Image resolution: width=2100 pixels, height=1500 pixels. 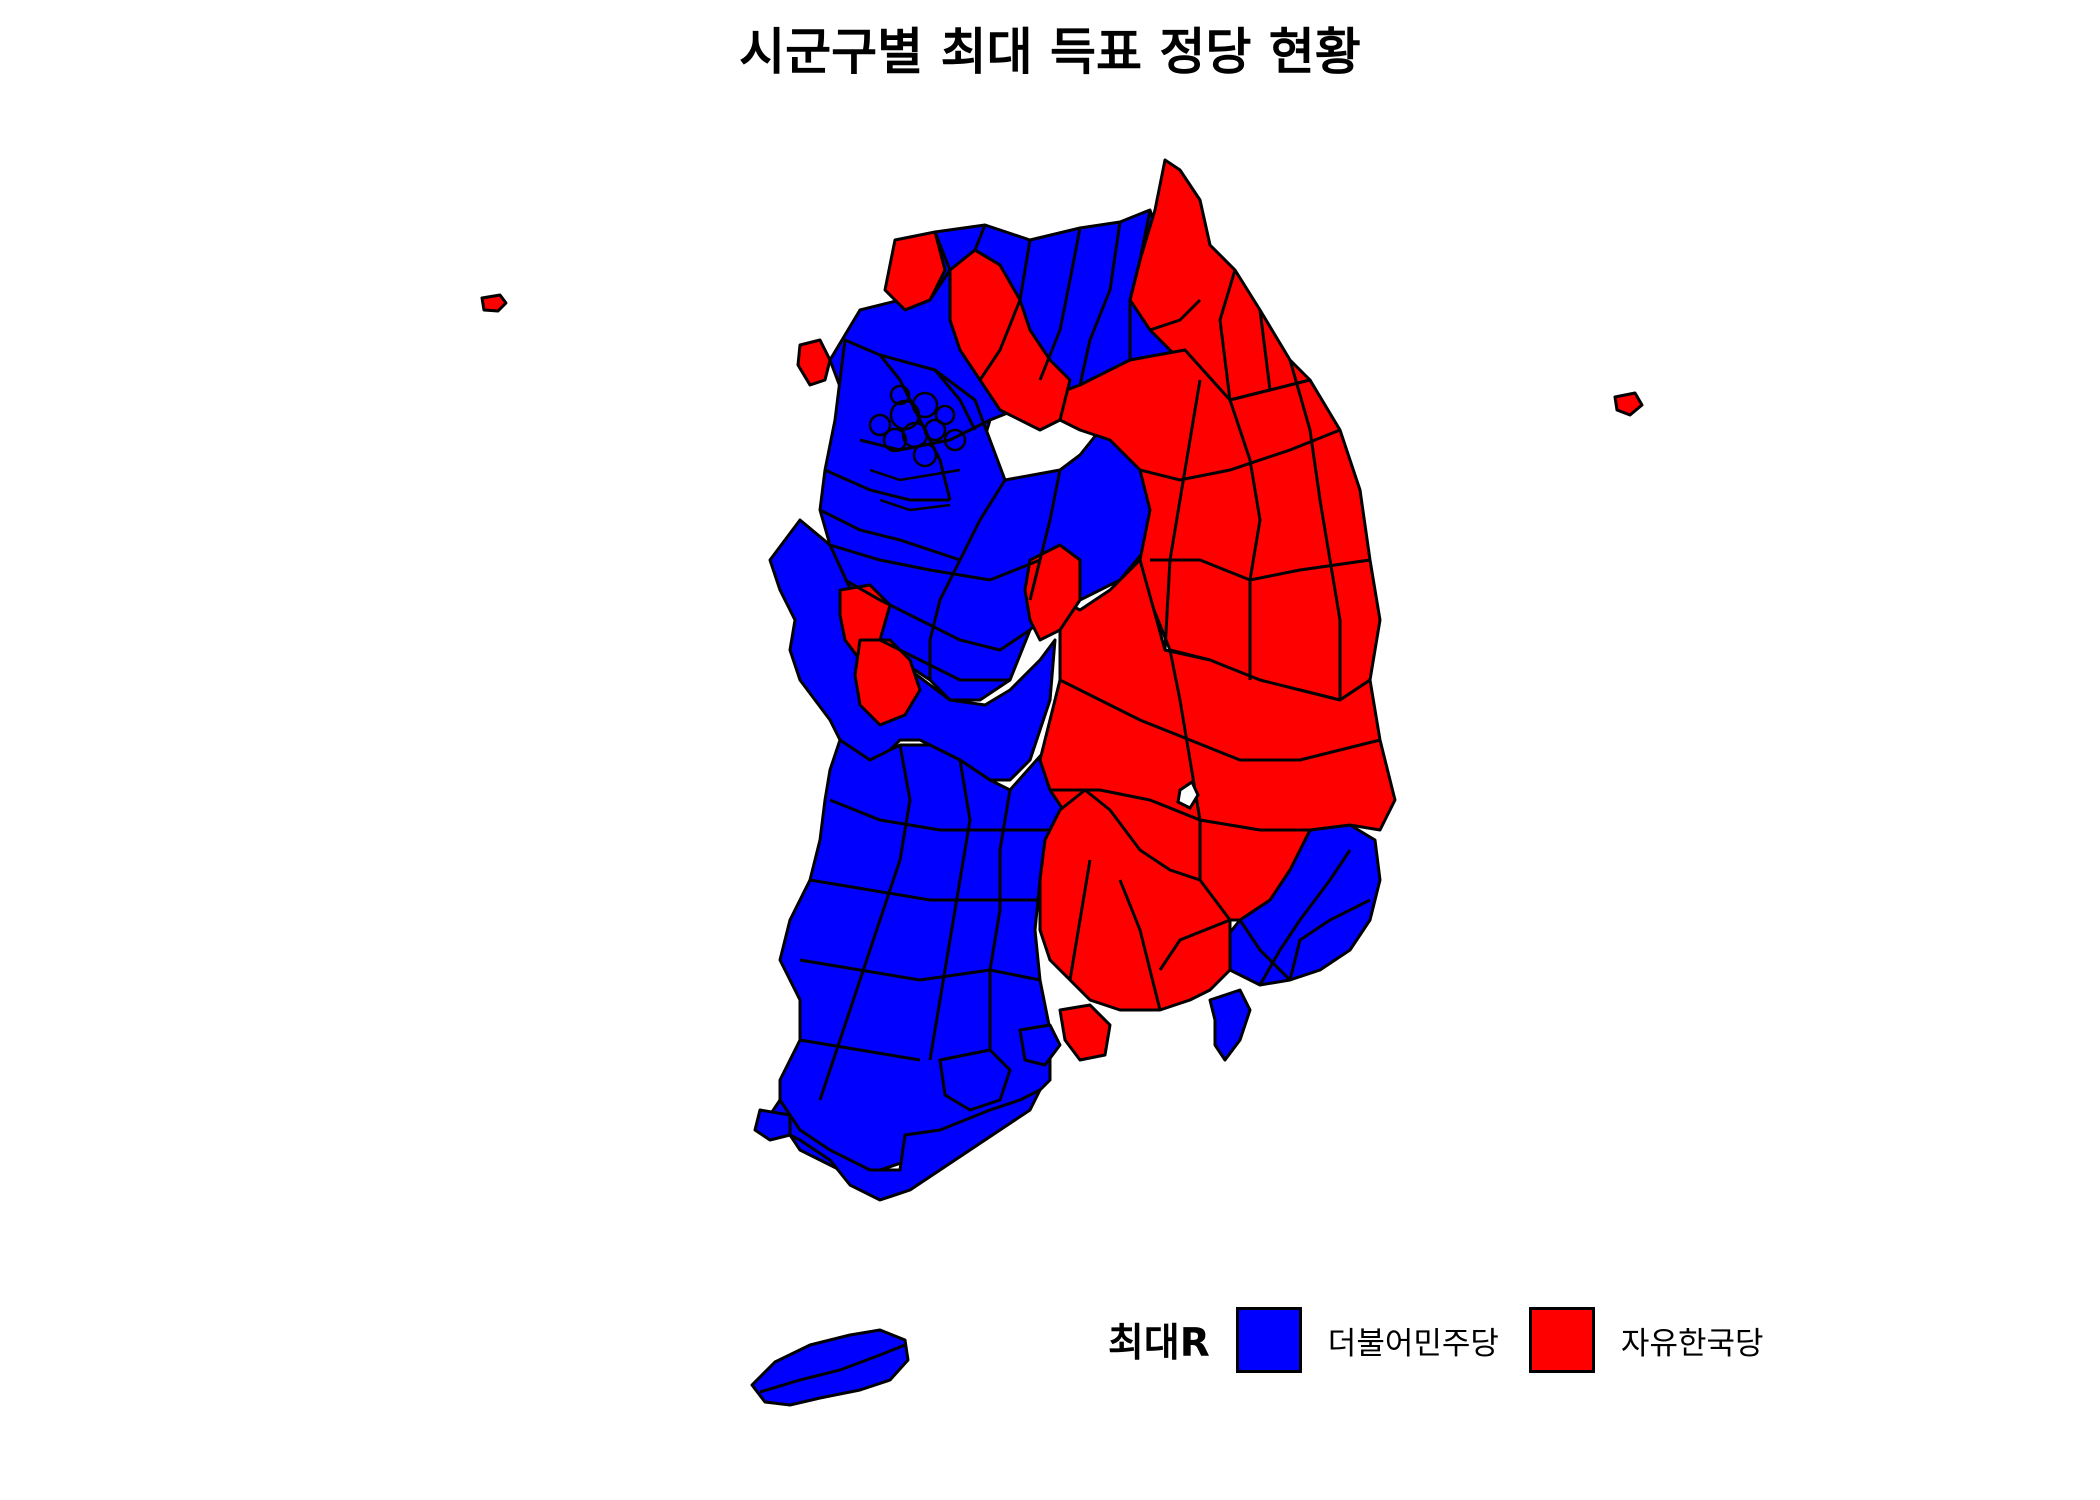 I want to click on seoul-districts, so click(x=917, y=448).